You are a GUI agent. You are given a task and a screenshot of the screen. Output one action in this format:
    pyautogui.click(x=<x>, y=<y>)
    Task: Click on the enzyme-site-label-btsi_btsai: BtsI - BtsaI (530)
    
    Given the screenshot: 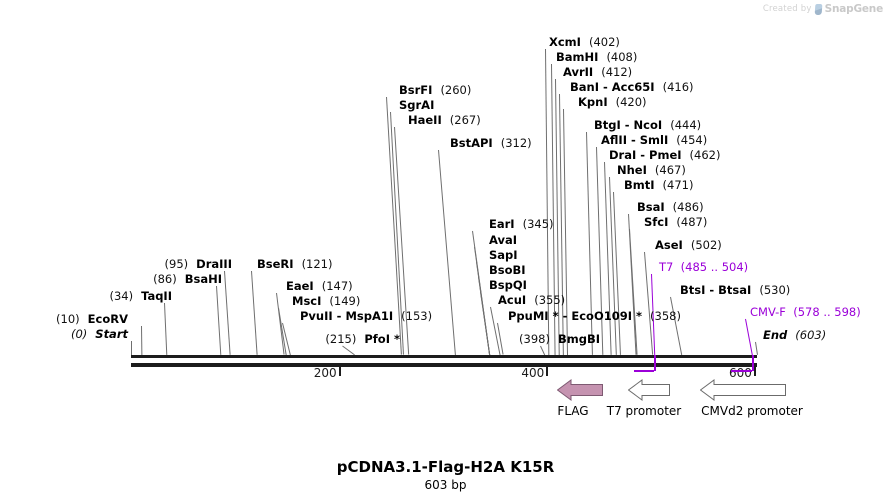 What is the action you would take?
    pyautogui.click(x=735, y=290)
    